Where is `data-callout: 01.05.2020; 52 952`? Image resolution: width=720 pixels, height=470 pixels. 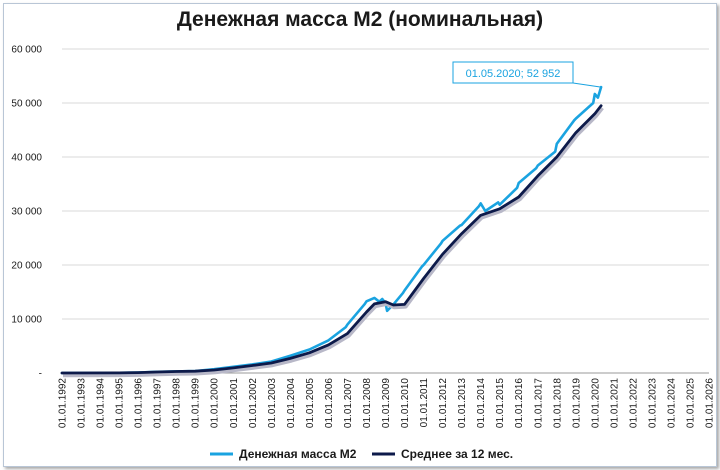 data-callout: 01.05.2020; 52 952 is located at coordinates (527, 74).